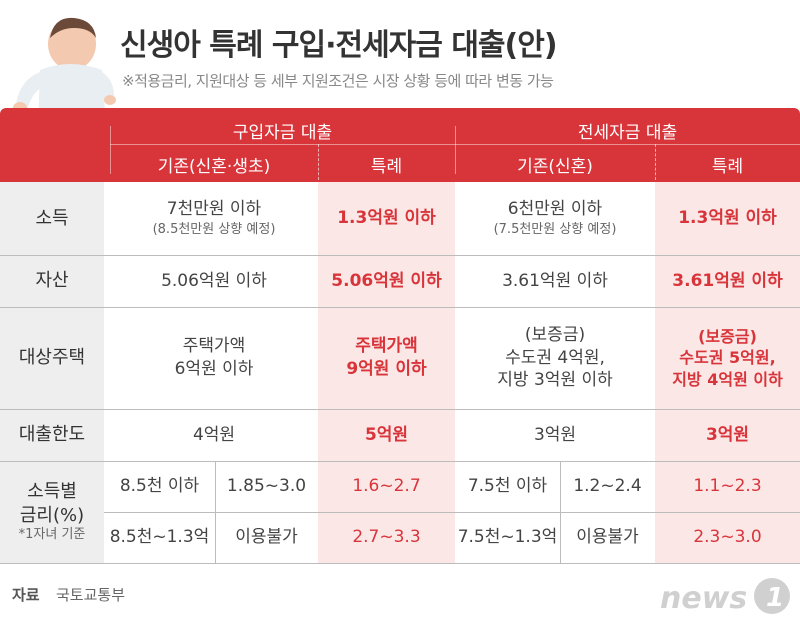 The height and width of the screenshot is (628, 800). I want to click on housing-lease-existing: (보증금) 수도권 4억원, 지방 3억원 이하, so click(555, 358).